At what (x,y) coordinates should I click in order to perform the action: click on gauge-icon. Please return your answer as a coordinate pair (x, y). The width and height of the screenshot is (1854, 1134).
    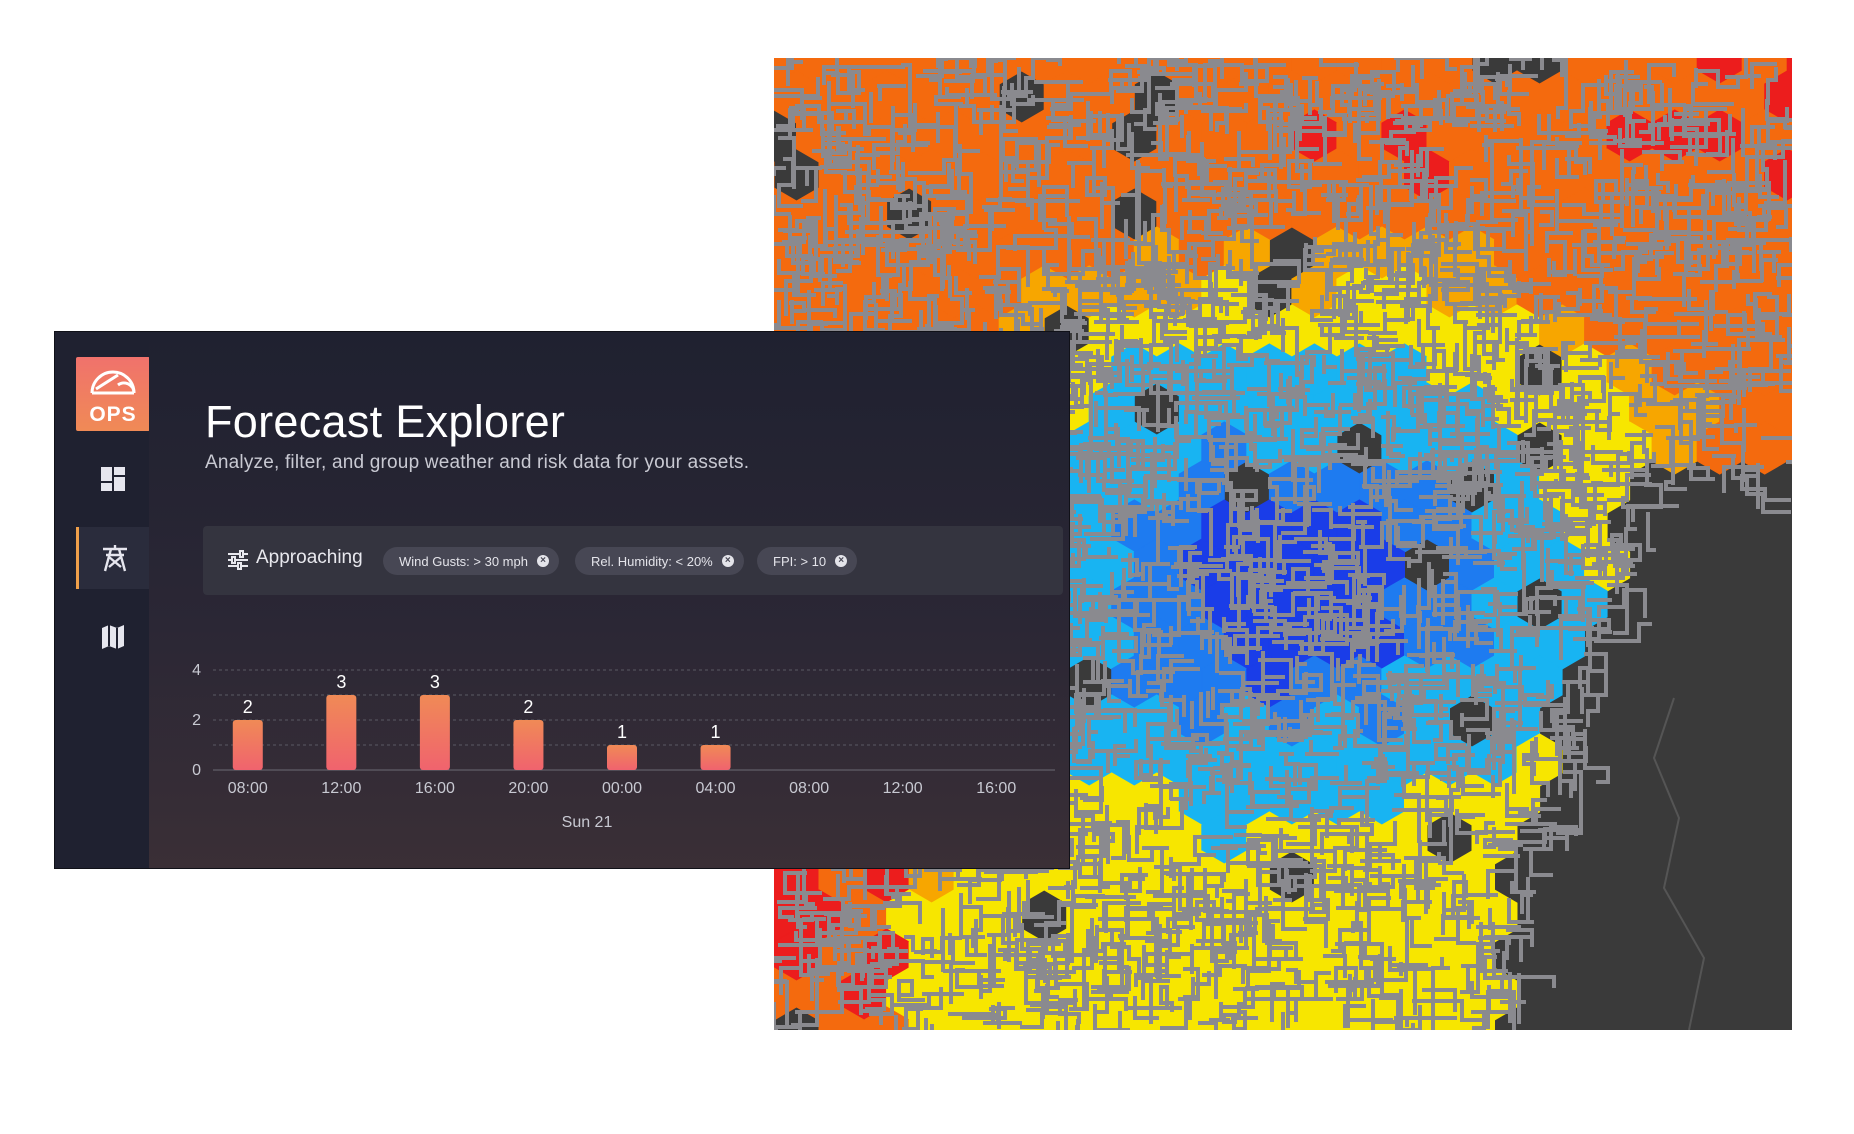
    Looking at the image, I should click on (113, 382).